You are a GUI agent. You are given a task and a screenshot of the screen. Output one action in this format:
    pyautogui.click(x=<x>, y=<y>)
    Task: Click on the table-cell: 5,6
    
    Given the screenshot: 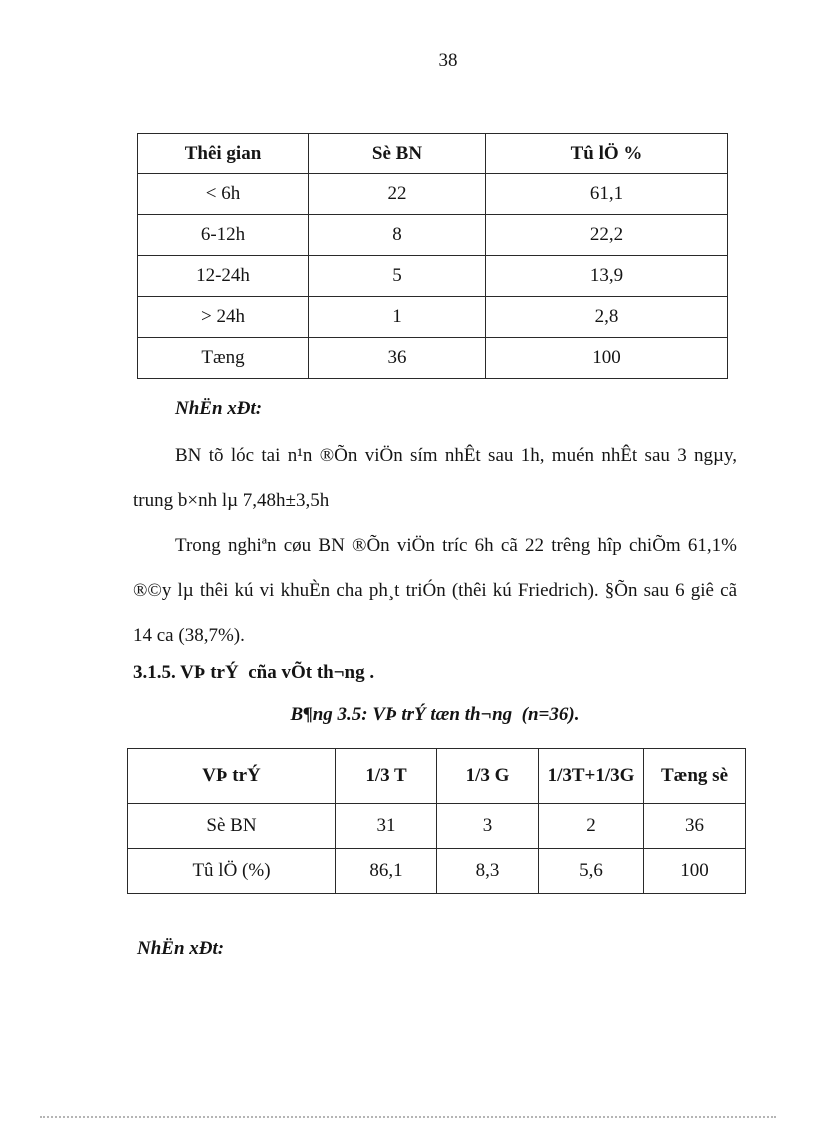 What is the action you would take?
    pyautogui.click(x=591, y=871)
    